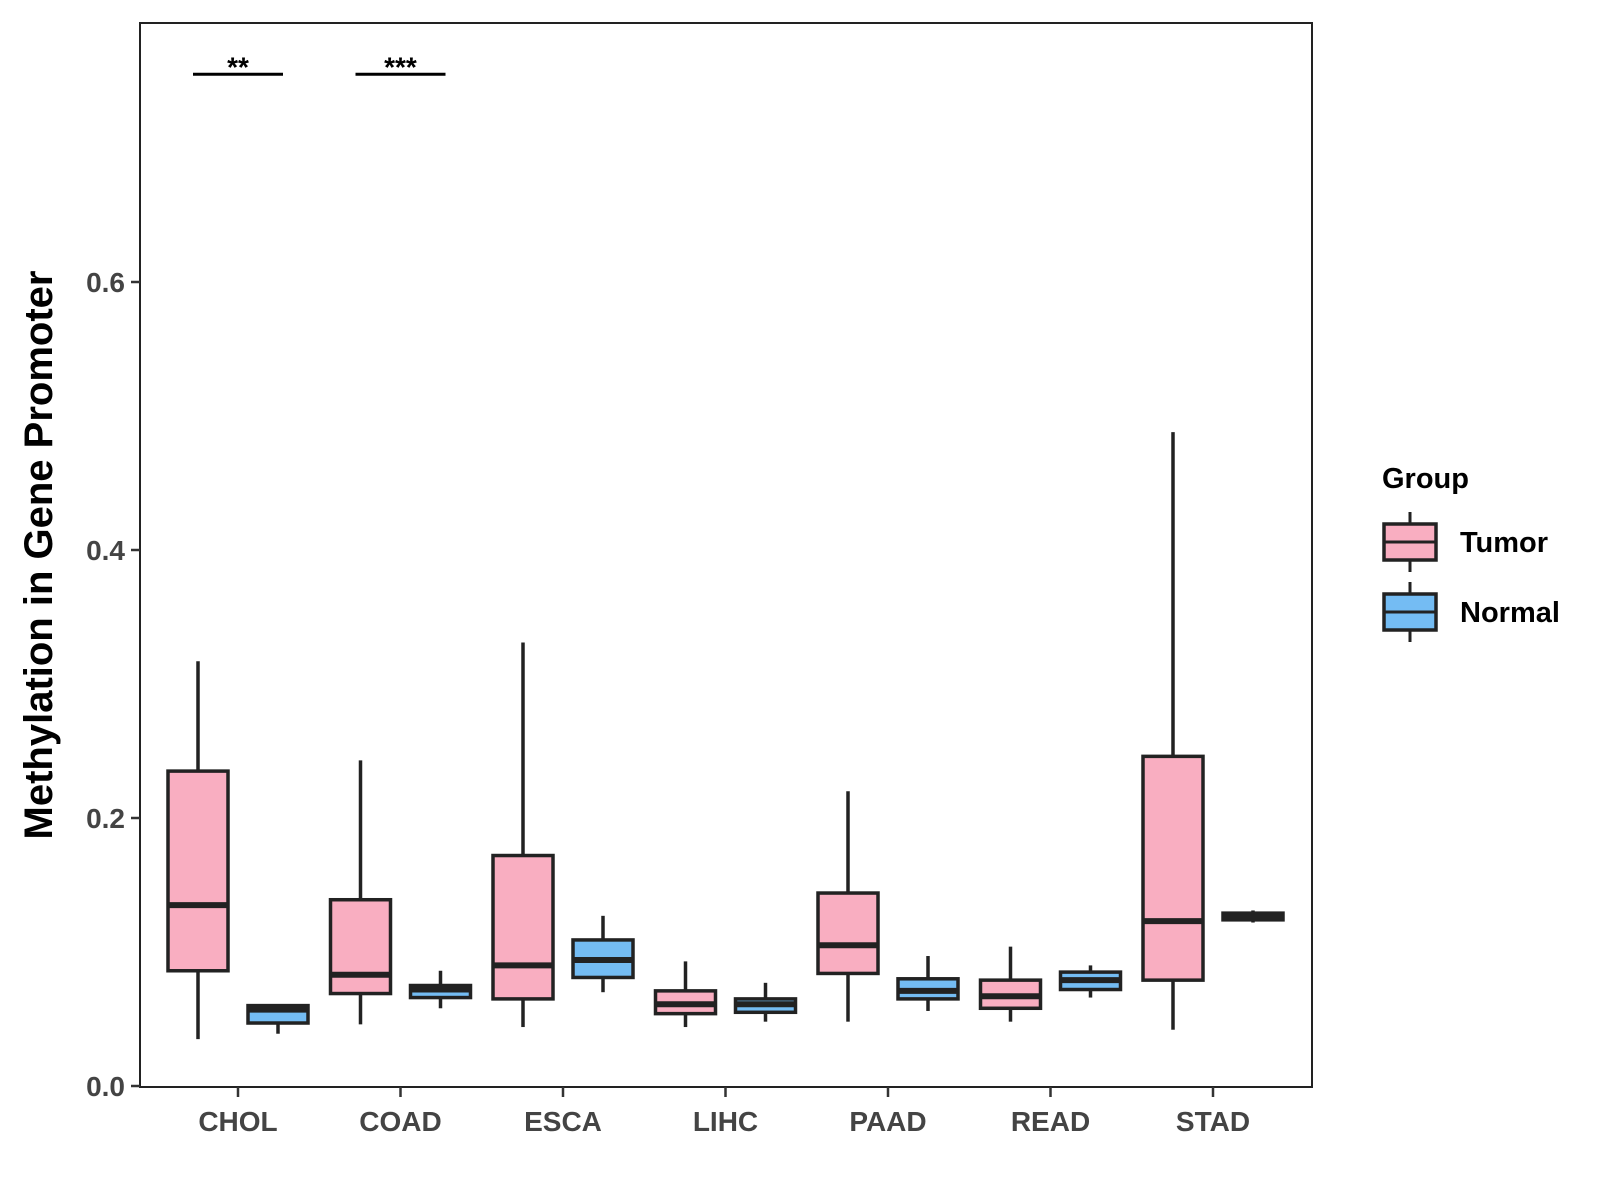 The height and width of the screenshot is (1200, 1600). Describe the element at coordinates (1253, 916) in the screenshot. I see `box-normal-stad` at that location.